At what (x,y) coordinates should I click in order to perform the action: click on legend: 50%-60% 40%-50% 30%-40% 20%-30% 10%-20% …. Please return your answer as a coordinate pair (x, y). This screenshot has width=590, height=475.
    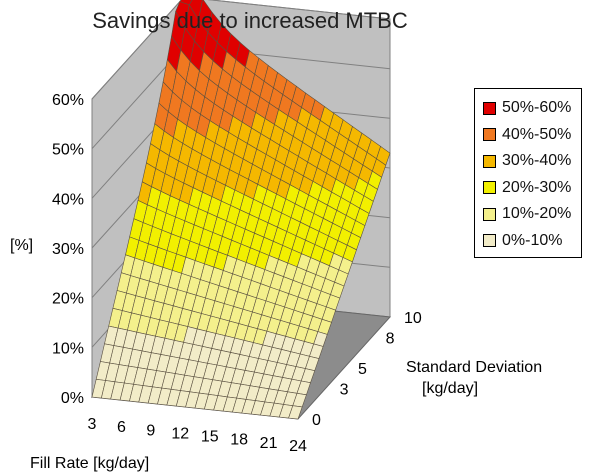
    Looking at the image, I should click on (528, 173).